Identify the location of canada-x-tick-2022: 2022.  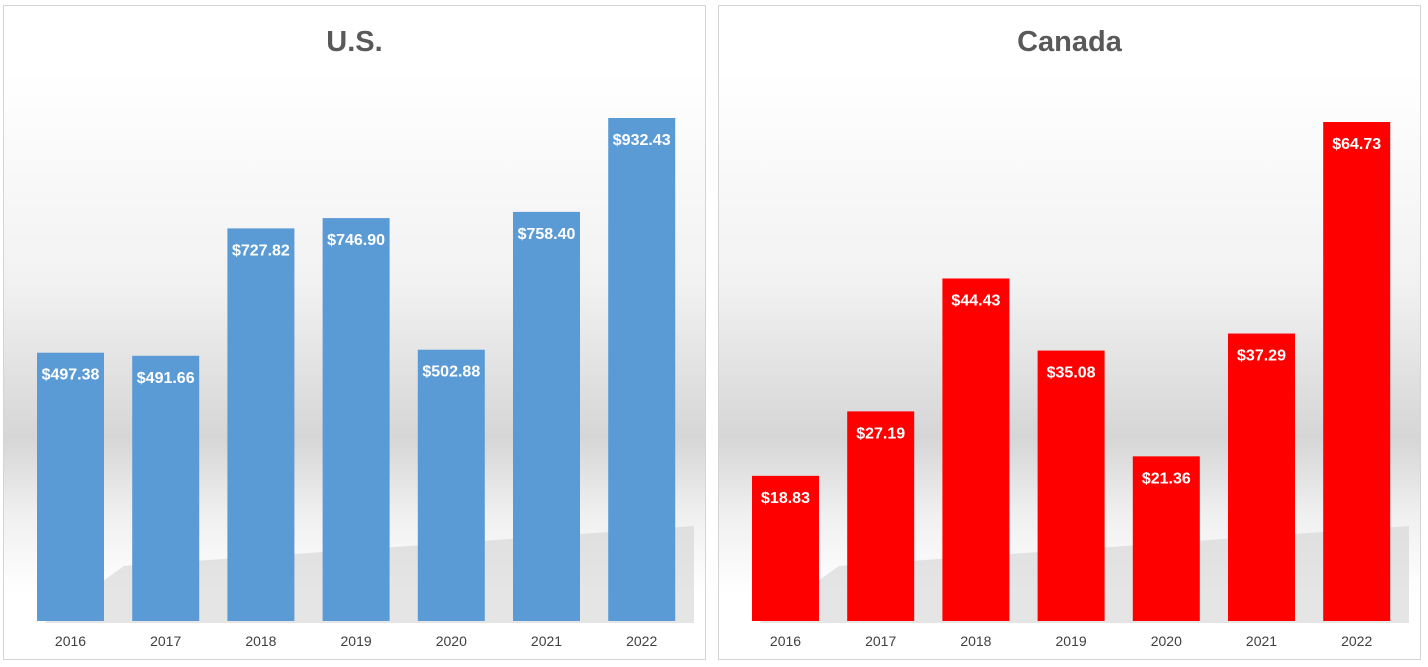
(1356, 641).